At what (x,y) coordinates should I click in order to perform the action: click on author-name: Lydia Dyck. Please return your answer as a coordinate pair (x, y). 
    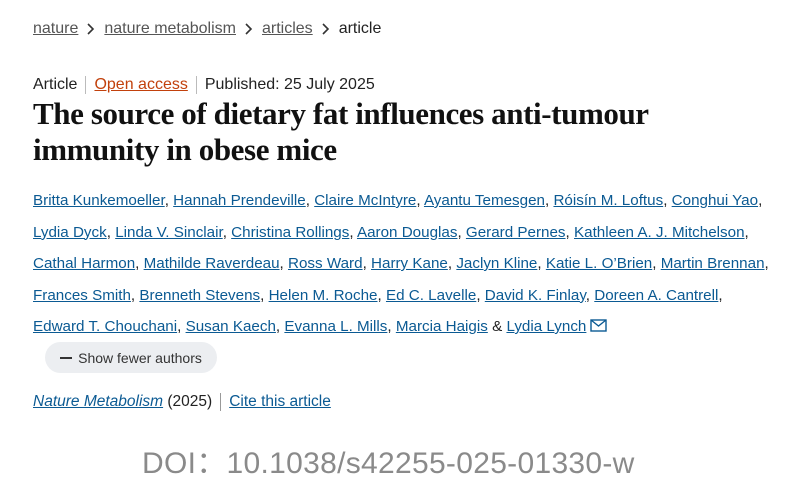
    Looking at the image, I should click on (70, 232).